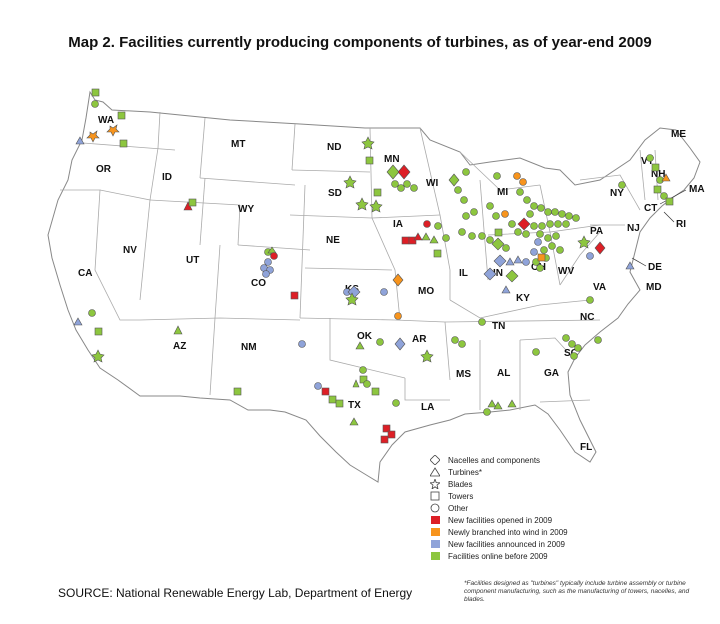  What do you see at coordinates (104, 169) in the screenshot?
I see `state-label-or: OR` at bounding box center [104, 169].